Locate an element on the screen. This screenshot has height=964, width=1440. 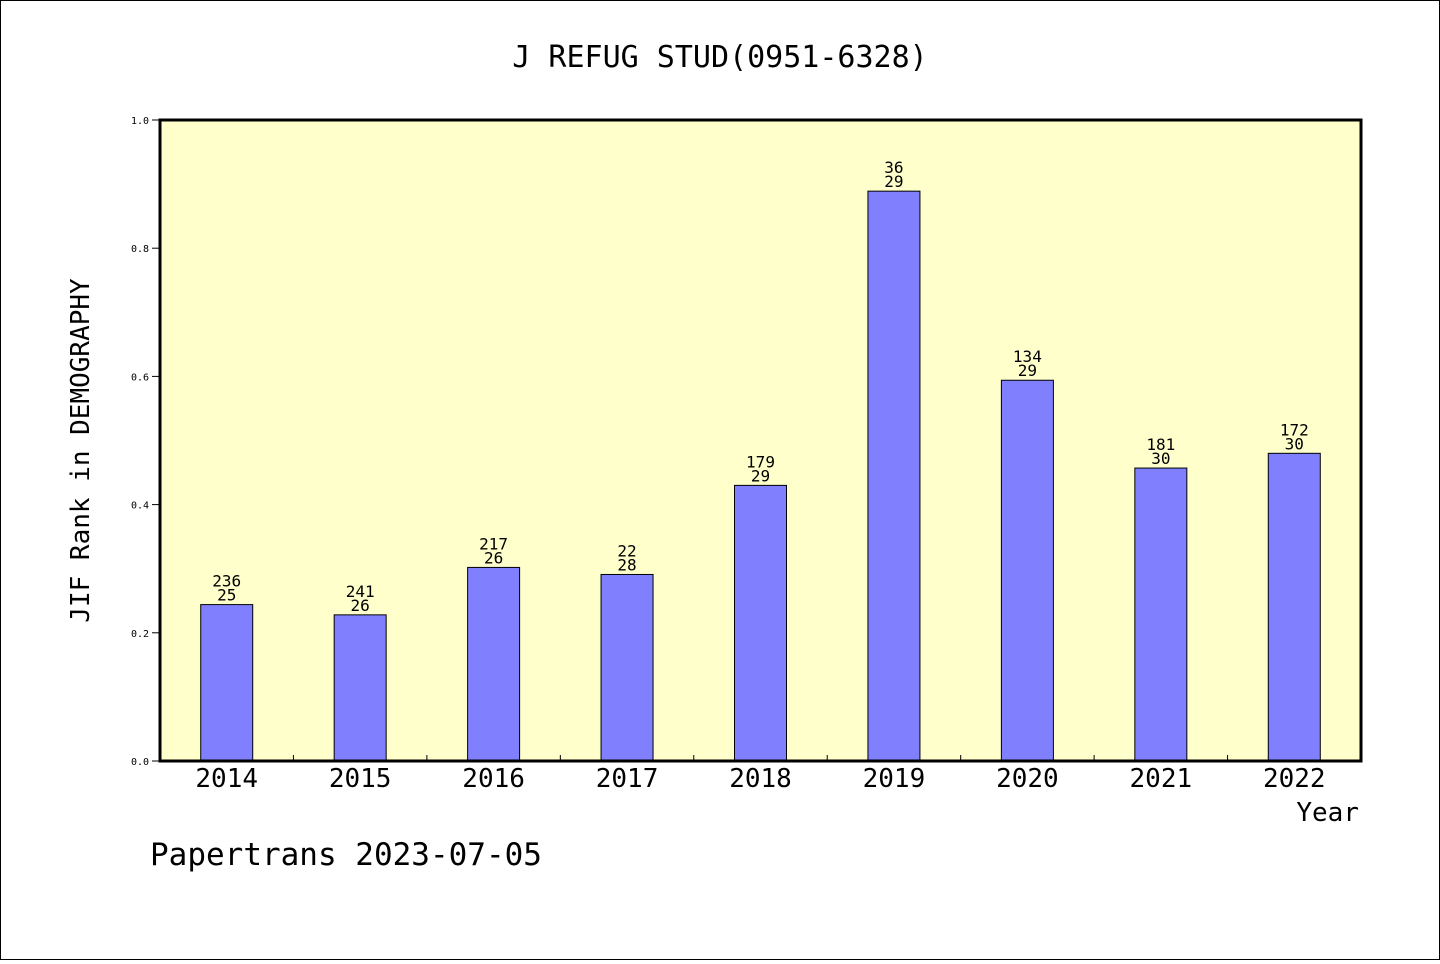
bar-2016 is located at coordinates (494, 664).